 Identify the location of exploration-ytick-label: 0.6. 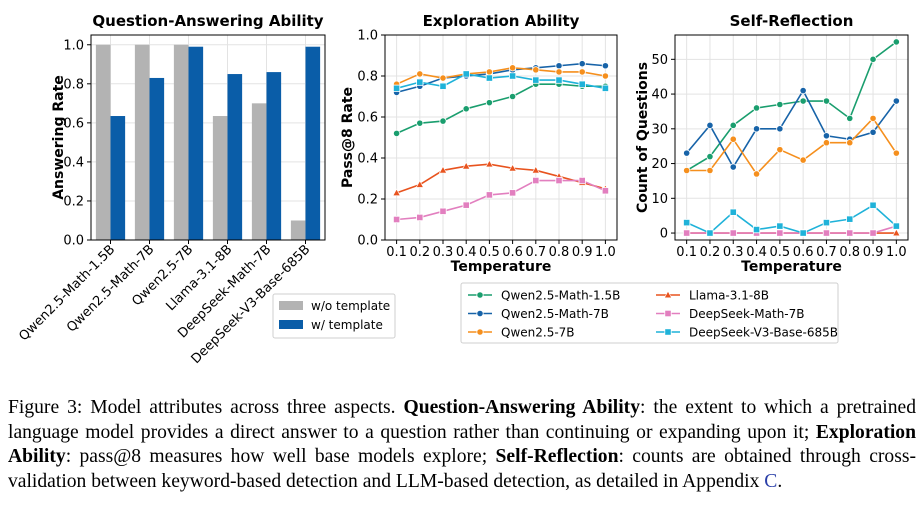
(367, 118).